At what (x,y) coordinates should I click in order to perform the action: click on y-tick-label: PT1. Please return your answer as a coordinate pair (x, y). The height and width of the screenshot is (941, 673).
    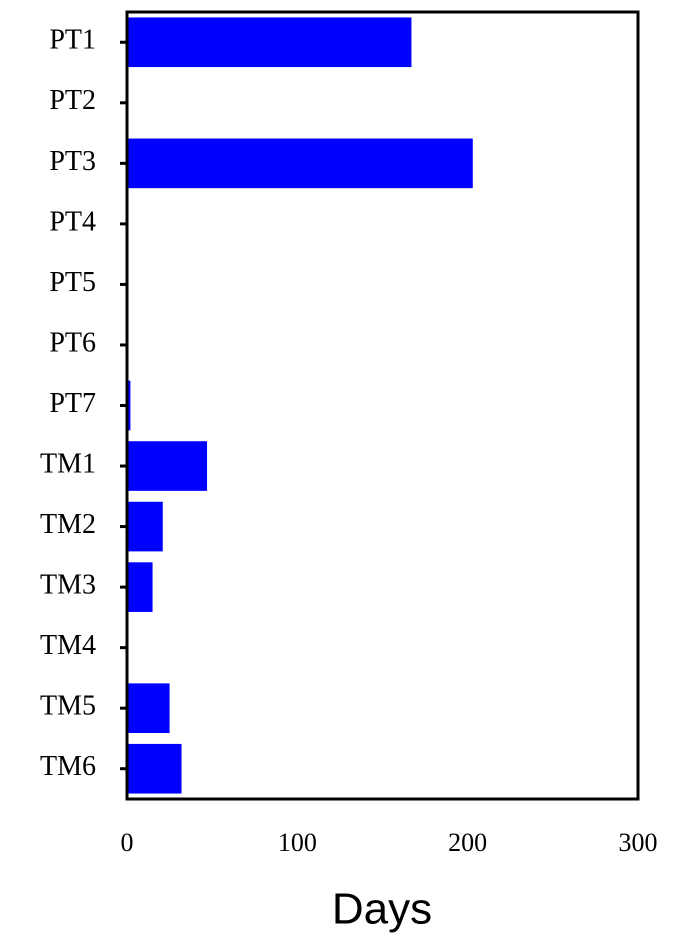
    Looking at the image, I should click on (72, 40).